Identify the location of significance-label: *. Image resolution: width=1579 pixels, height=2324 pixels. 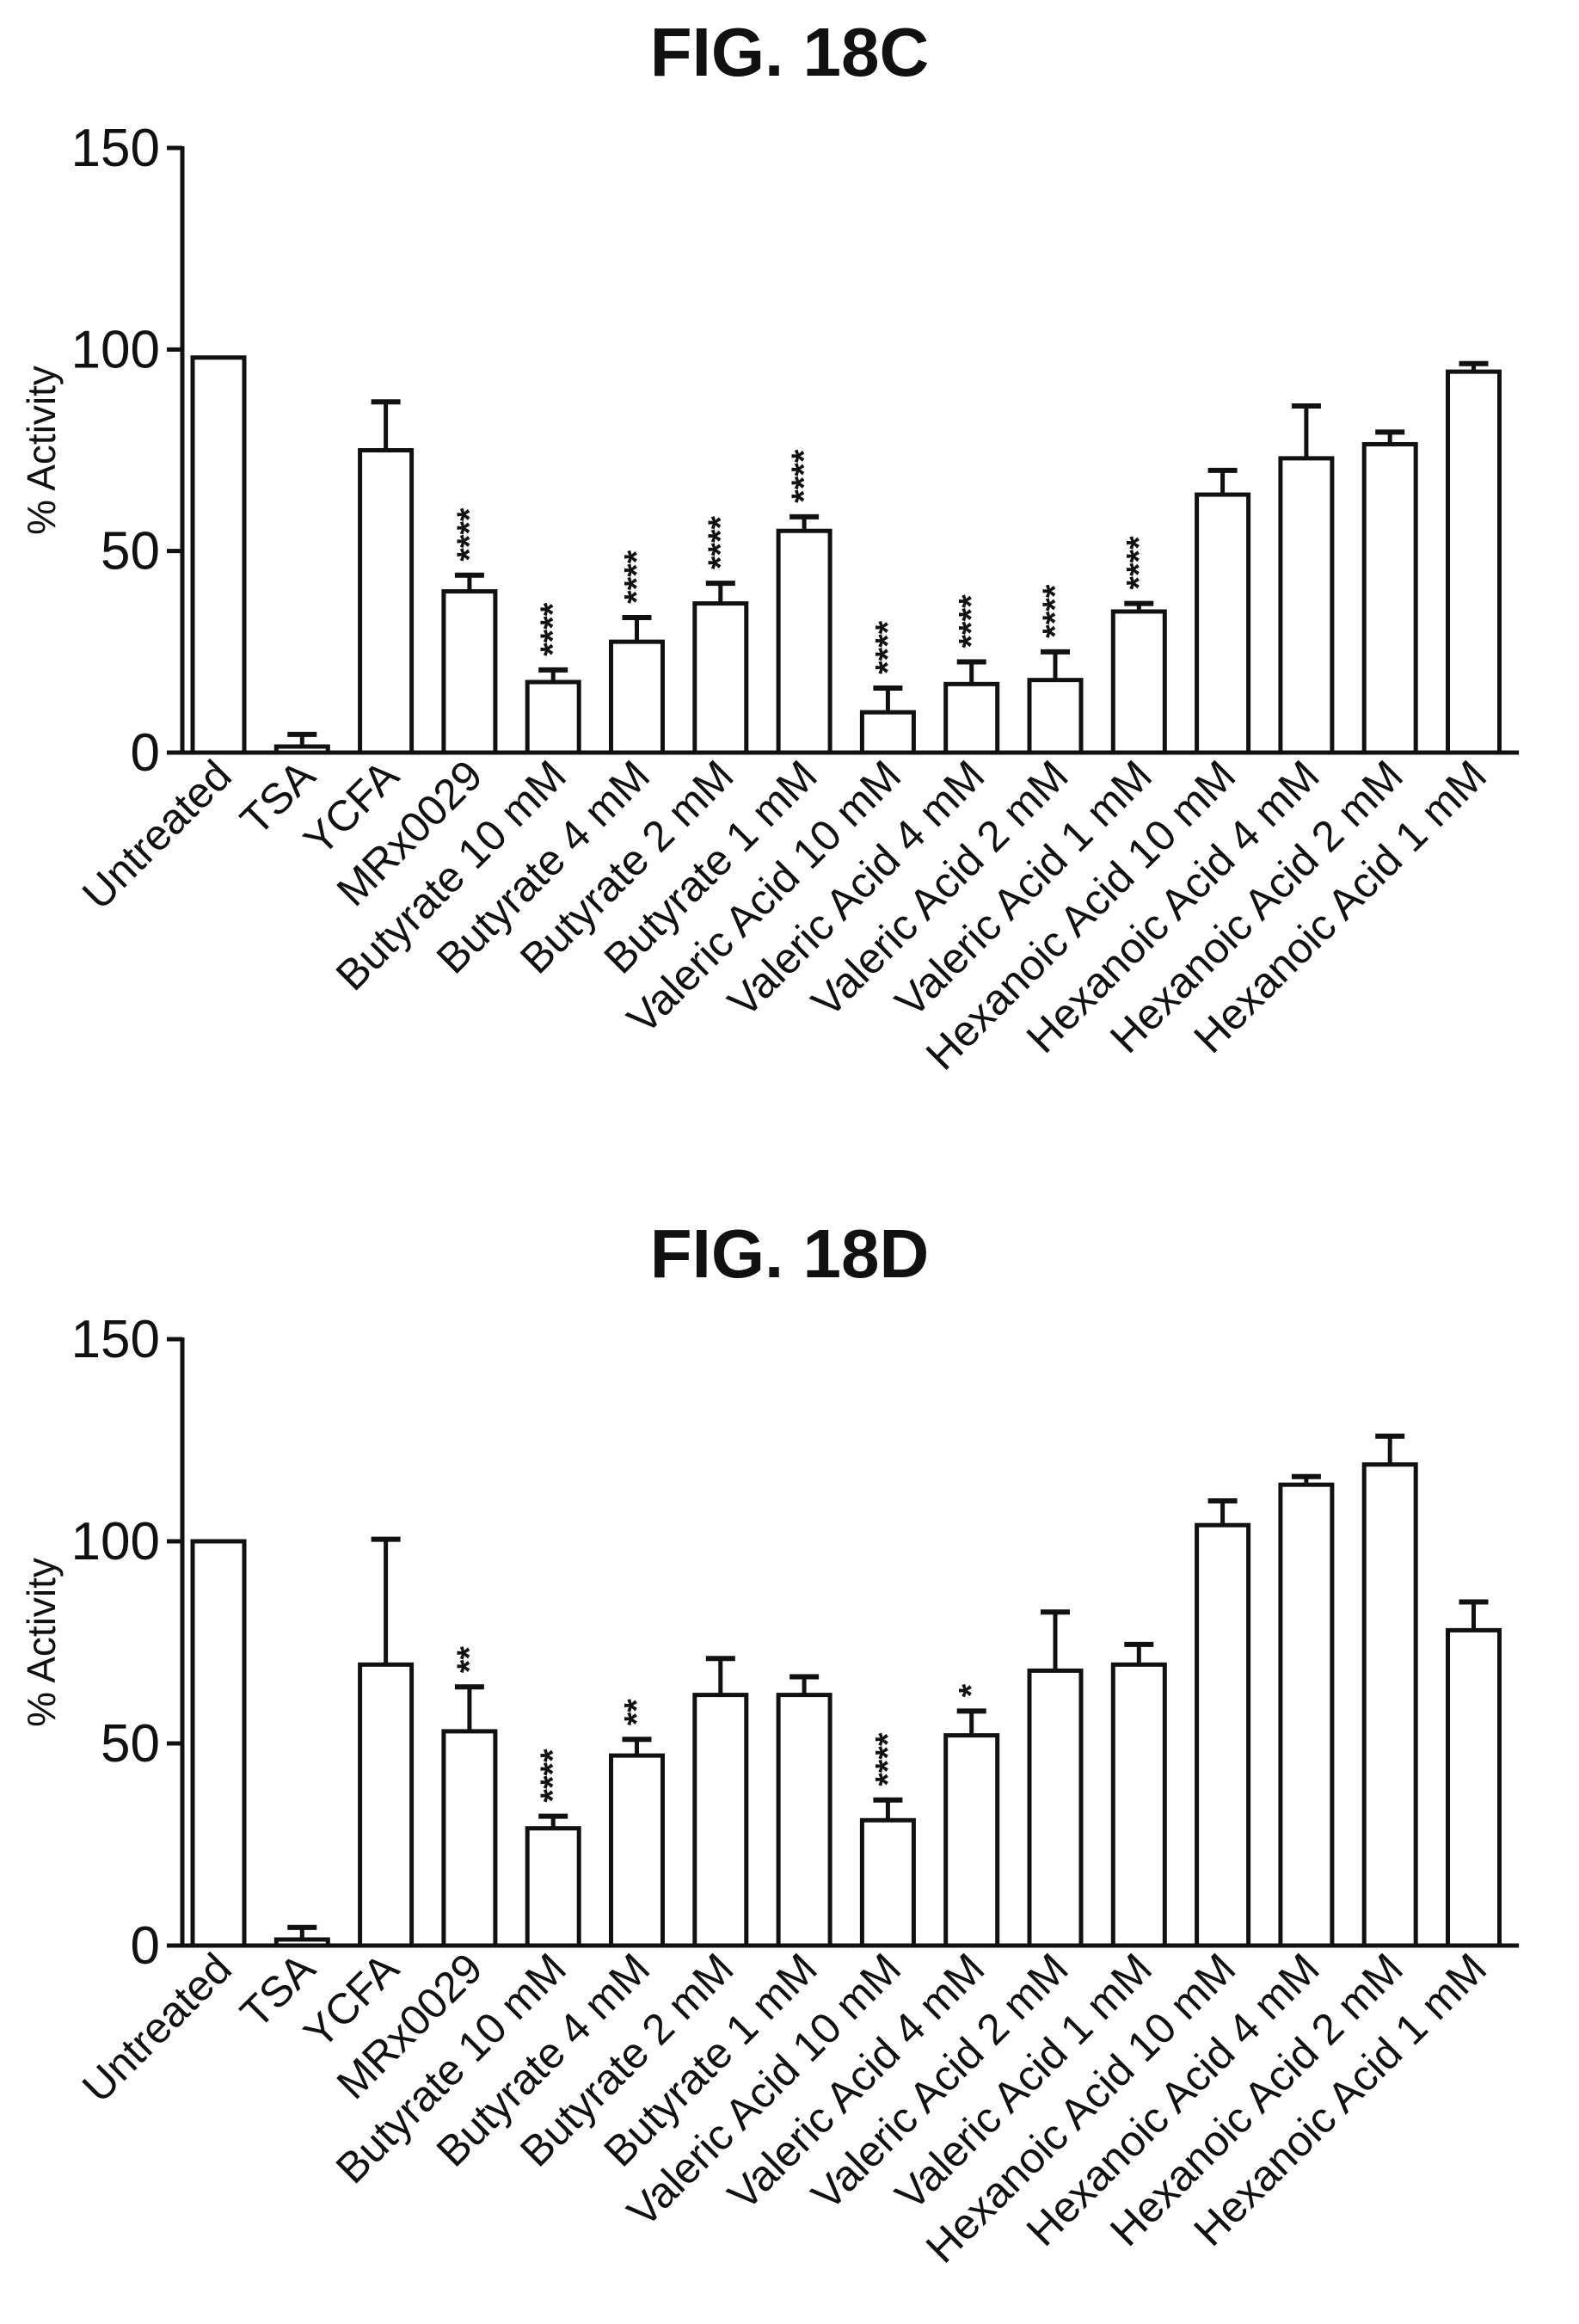
(972, 1690).